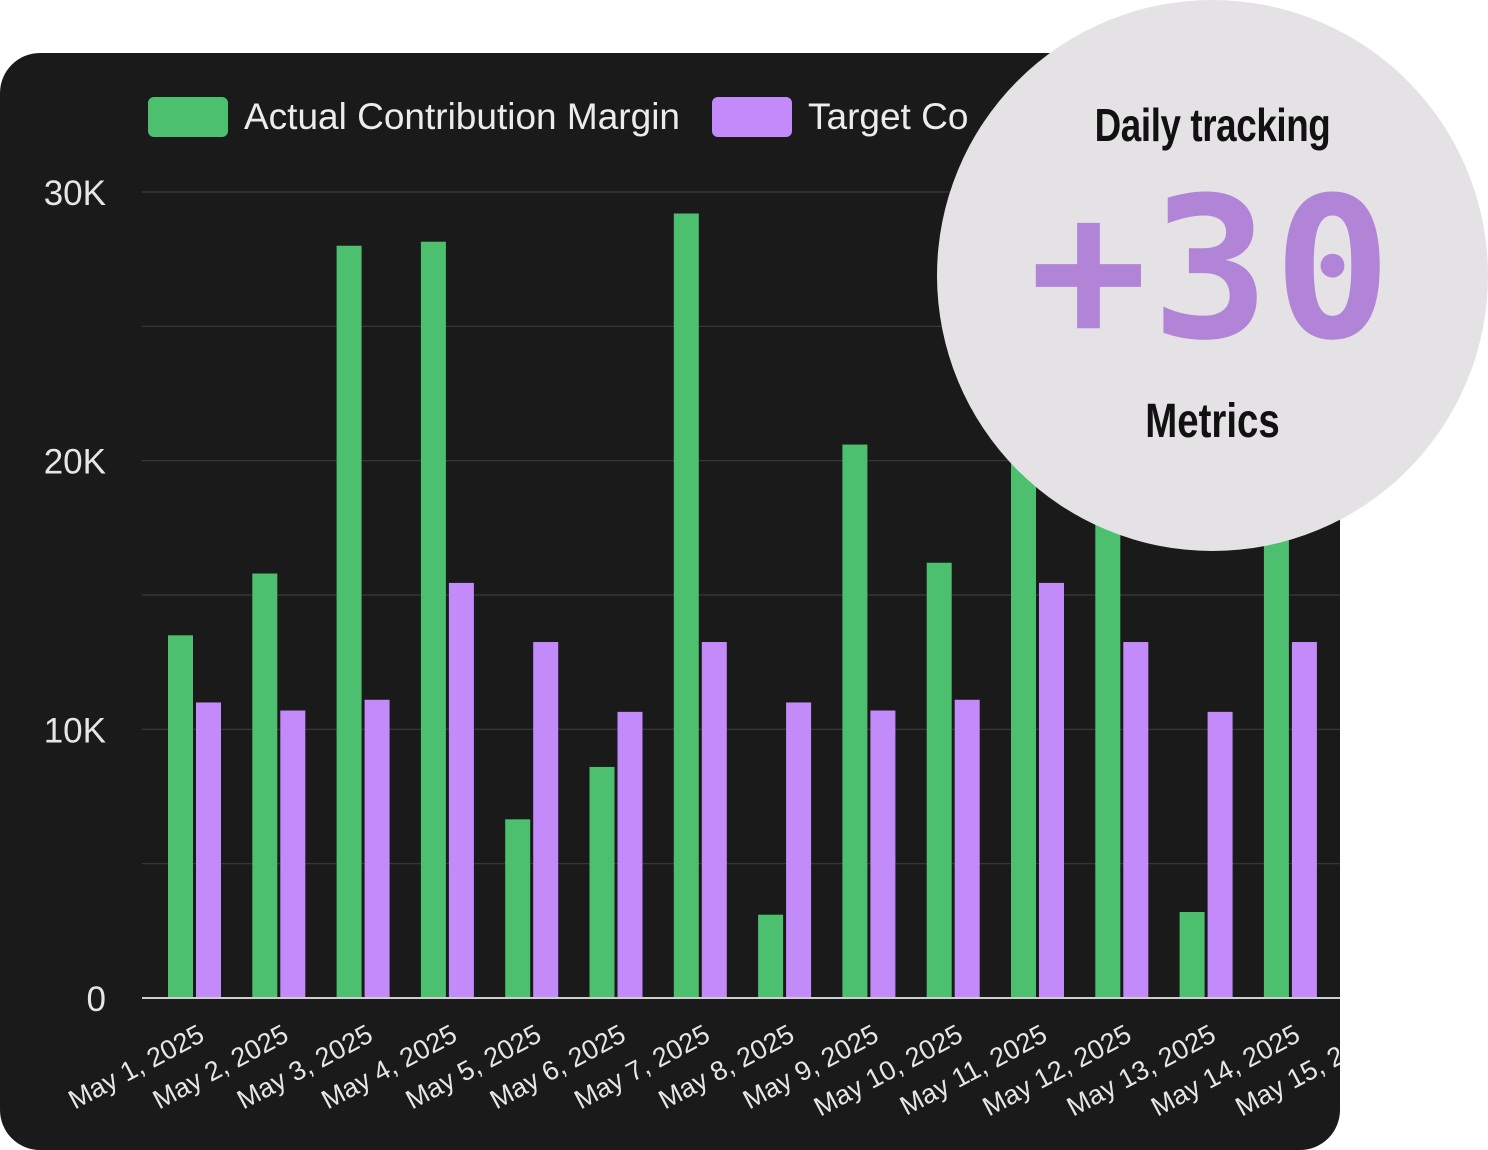  Describe the element at coordinates (188, 117) in the screenshot. I see `legend-swatch-actual` at that location.